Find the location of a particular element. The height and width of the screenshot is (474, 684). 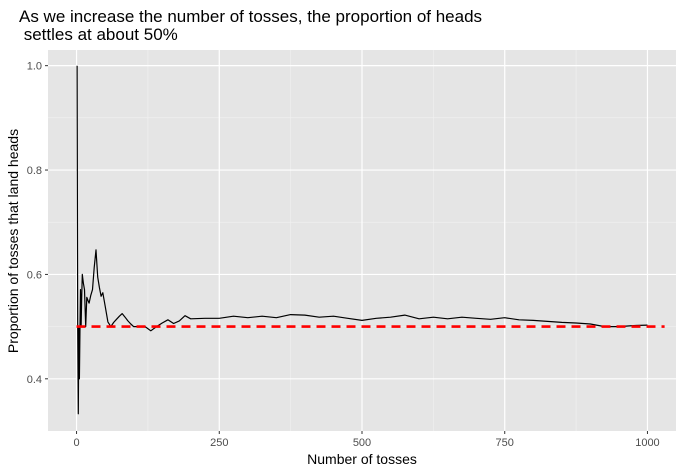

x-tick-label: 0 is located at coordinates (76, 443).